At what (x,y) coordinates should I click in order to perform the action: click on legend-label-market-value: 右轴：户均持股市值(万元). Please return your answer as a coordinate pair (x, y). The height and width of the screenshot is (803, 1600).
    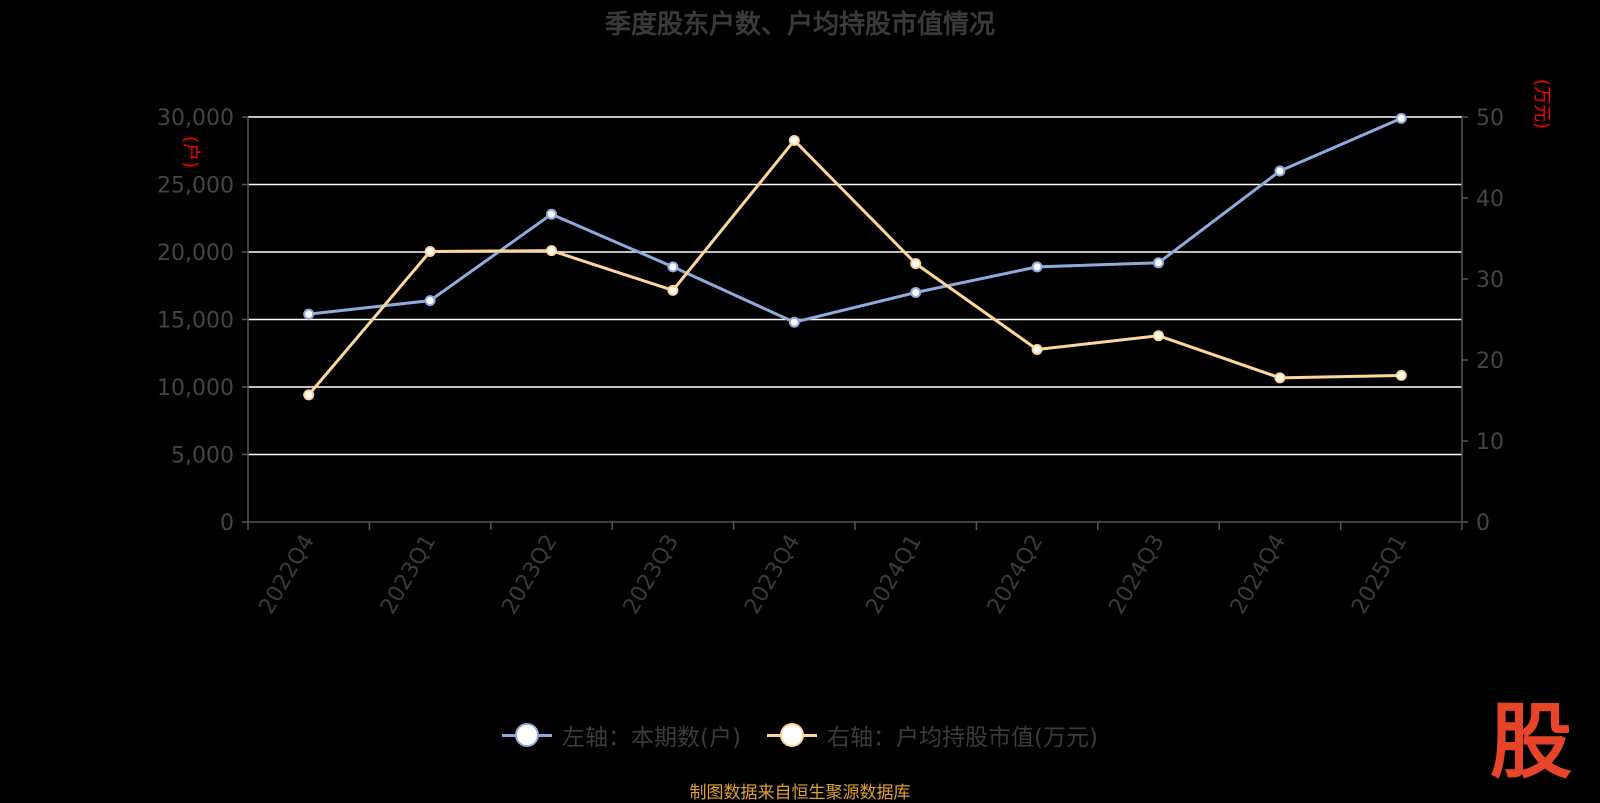
    Looking at the image, I should click on (962, 738).